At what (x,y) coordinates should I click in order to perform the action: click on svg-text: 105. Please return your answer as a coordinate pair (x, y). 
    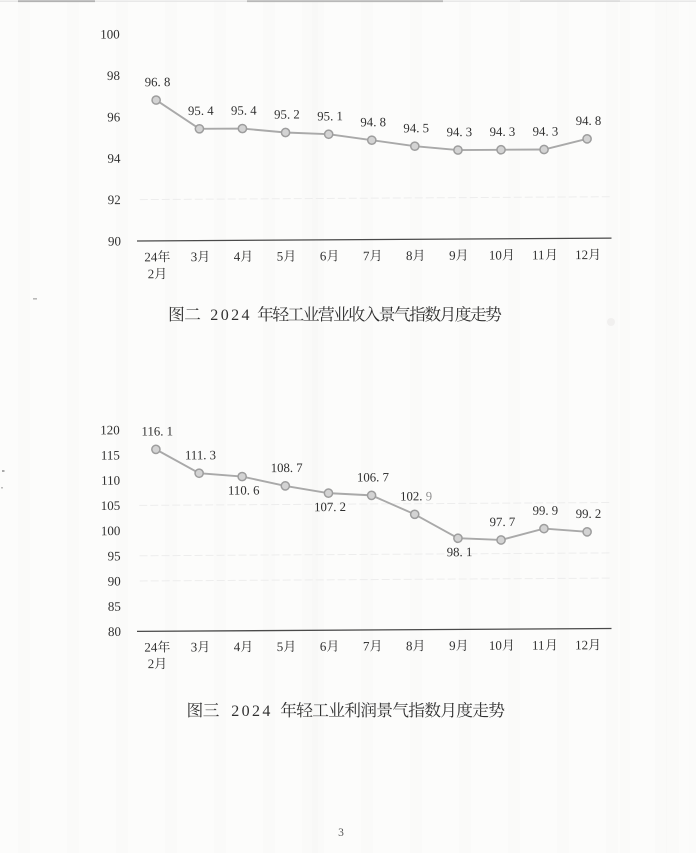
    Looking at the image, I should click on (111, 505).